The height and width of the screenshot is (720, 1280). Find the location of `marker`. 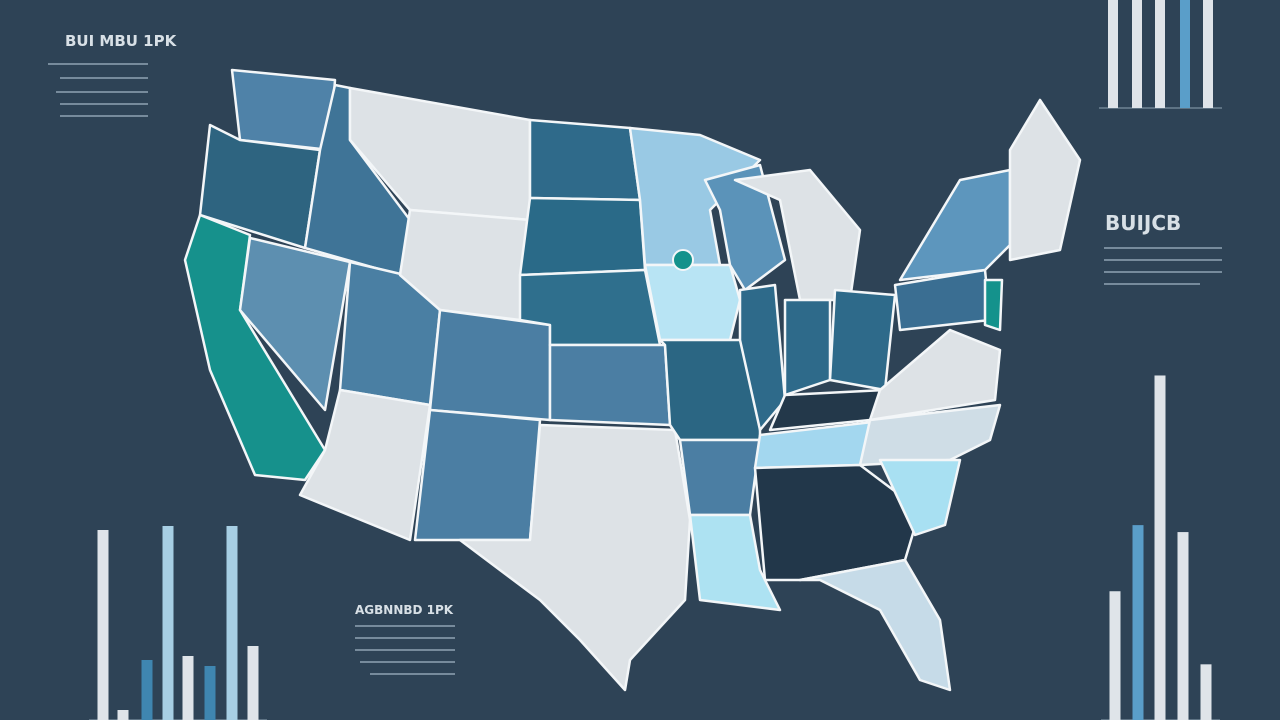

marker is located at coordinates (683, 260).